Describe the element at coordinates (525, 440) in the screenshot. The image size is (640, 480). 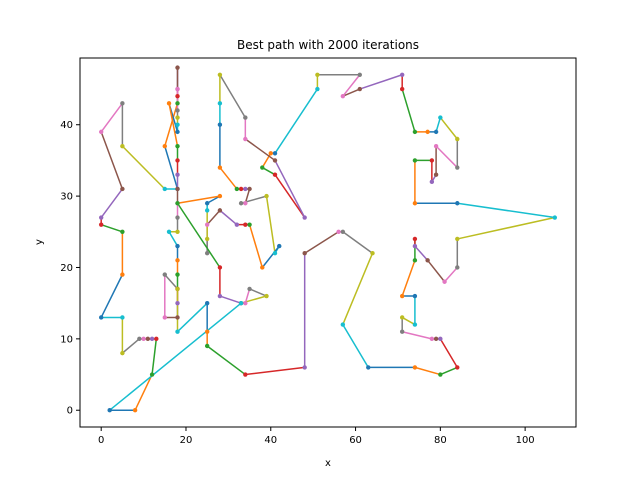
I see `x-tick-label: 100` at that location.